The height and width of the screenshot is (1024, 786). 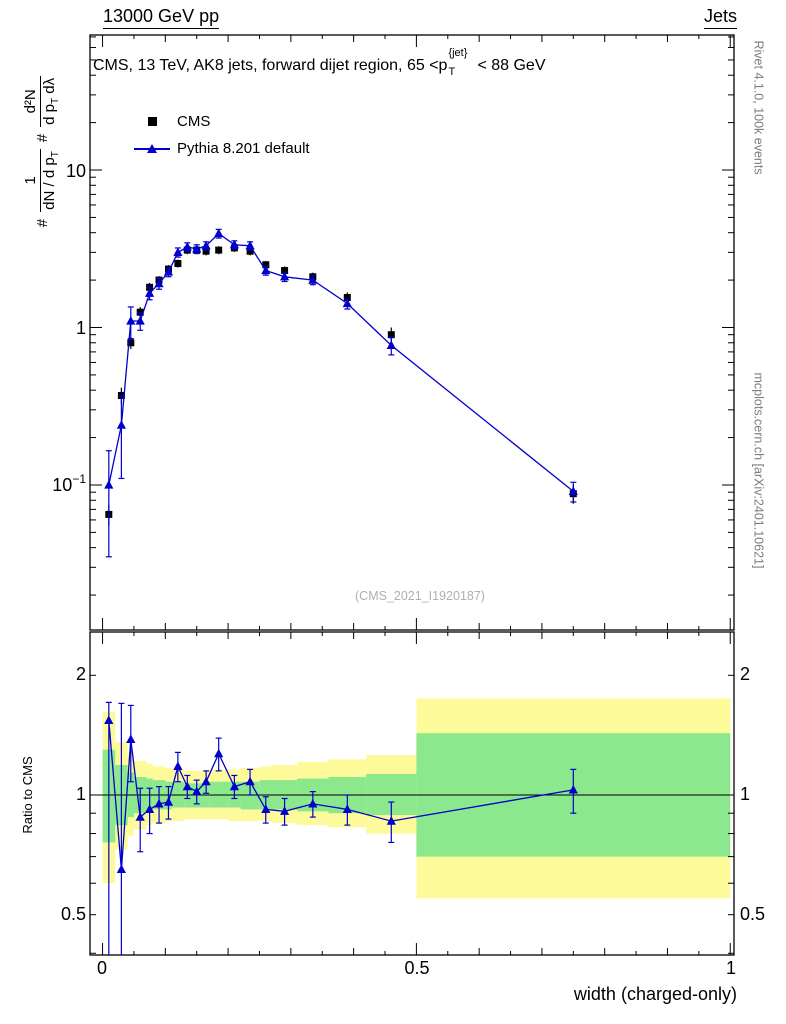 What do you see at coordinates (42, 150) in the screenshot?
I see `main-y-axis-label: # 1 dN / d pT # d²N d pT dλ` at bounding box center [42, 150].